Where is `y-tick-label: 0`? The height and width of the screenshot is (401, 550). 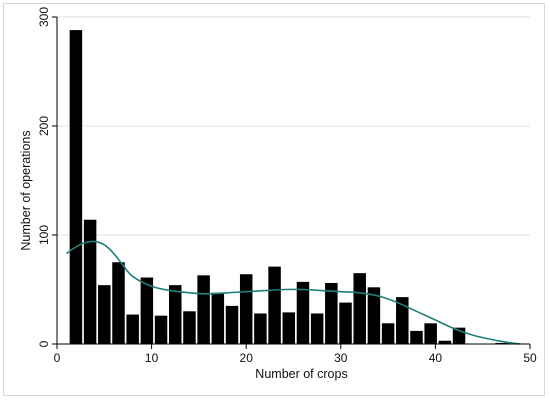
y-tick-label: 0 is located at coordinates (44, 343).